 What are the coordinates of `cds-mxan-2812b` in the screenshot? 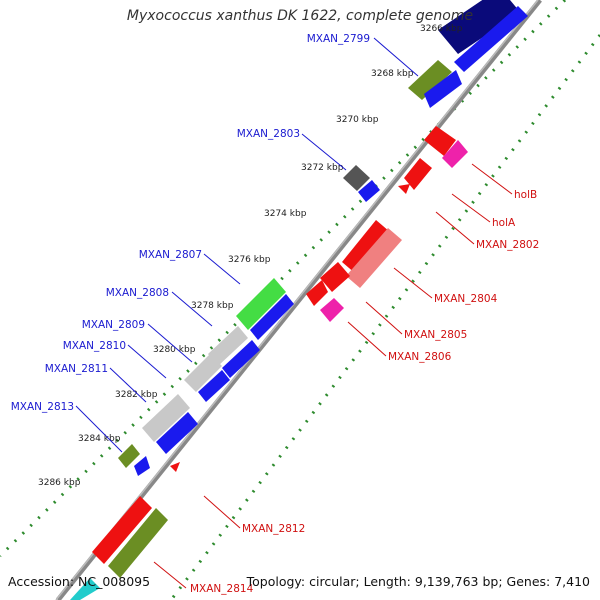 It's located at (122, 530).